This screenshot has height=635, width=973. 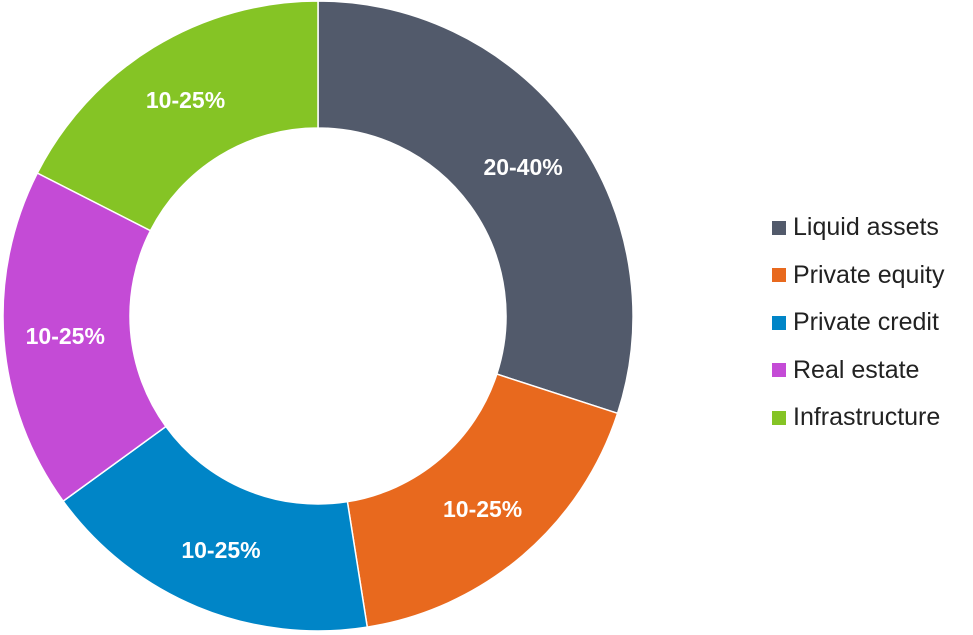 I want to click on slice-label-liquid-assets: 20-40%, so click(x=522, y=167).